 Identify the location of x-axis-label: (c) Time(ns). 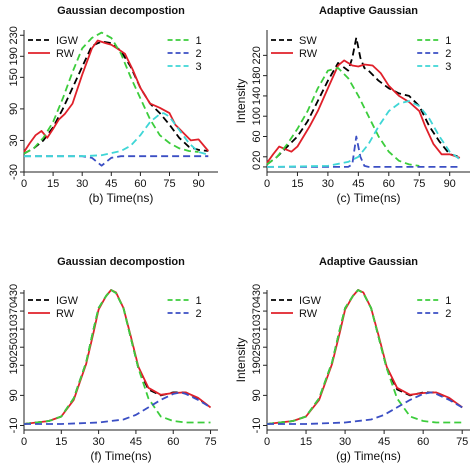
(369, 198).